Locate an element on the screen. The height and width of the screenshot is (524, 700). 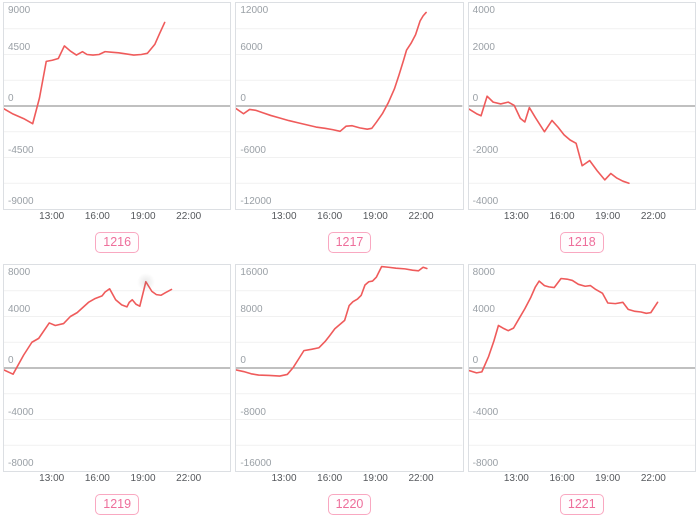
chart-panel-1221: 8000 4000 0 -4000 -8000 is located at coordinates (581, 368).